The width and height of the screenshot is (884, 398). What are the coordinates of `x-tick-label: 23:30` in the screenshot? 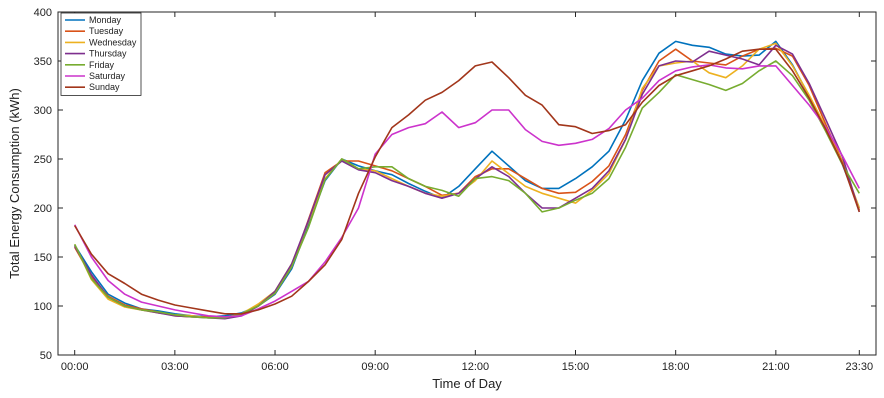 It's located at (860, 367).